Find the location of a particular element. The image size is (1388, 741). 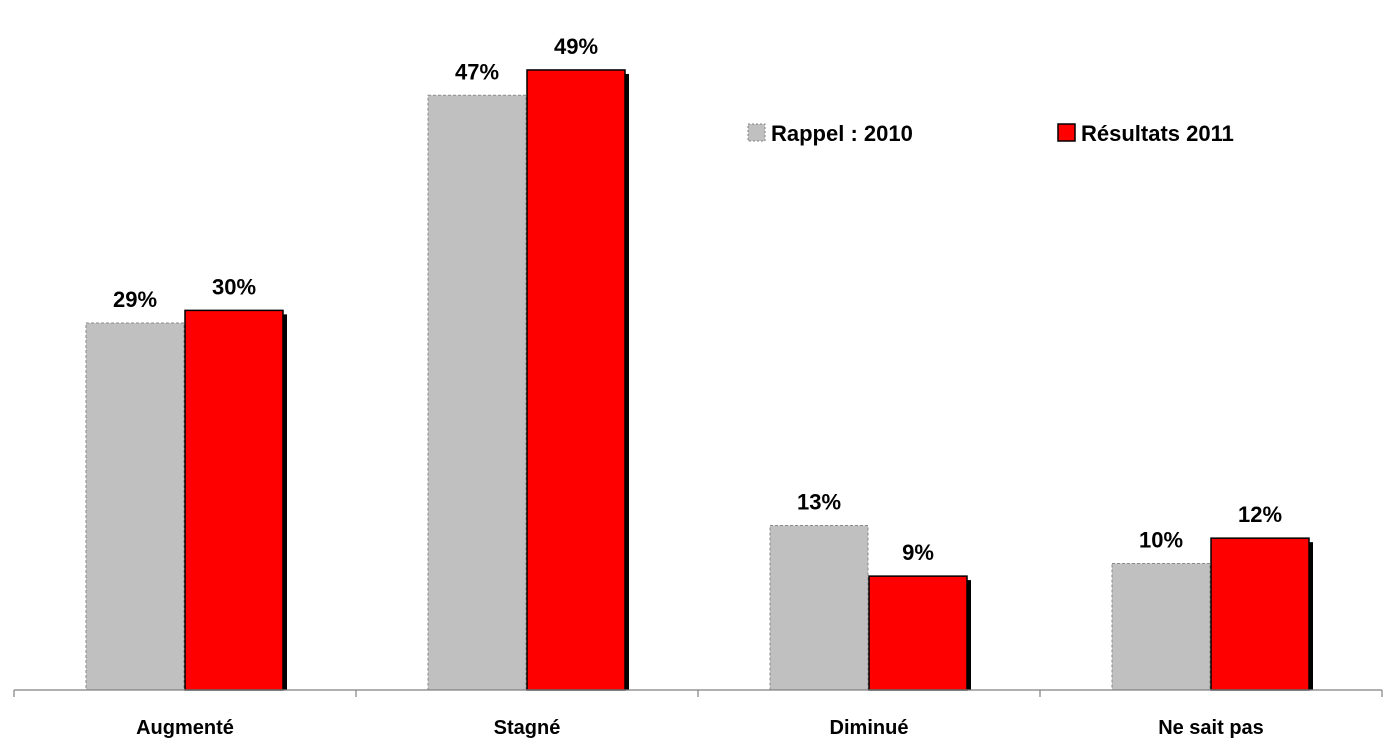

data-label: 30% is located at coordinates (234, 286).